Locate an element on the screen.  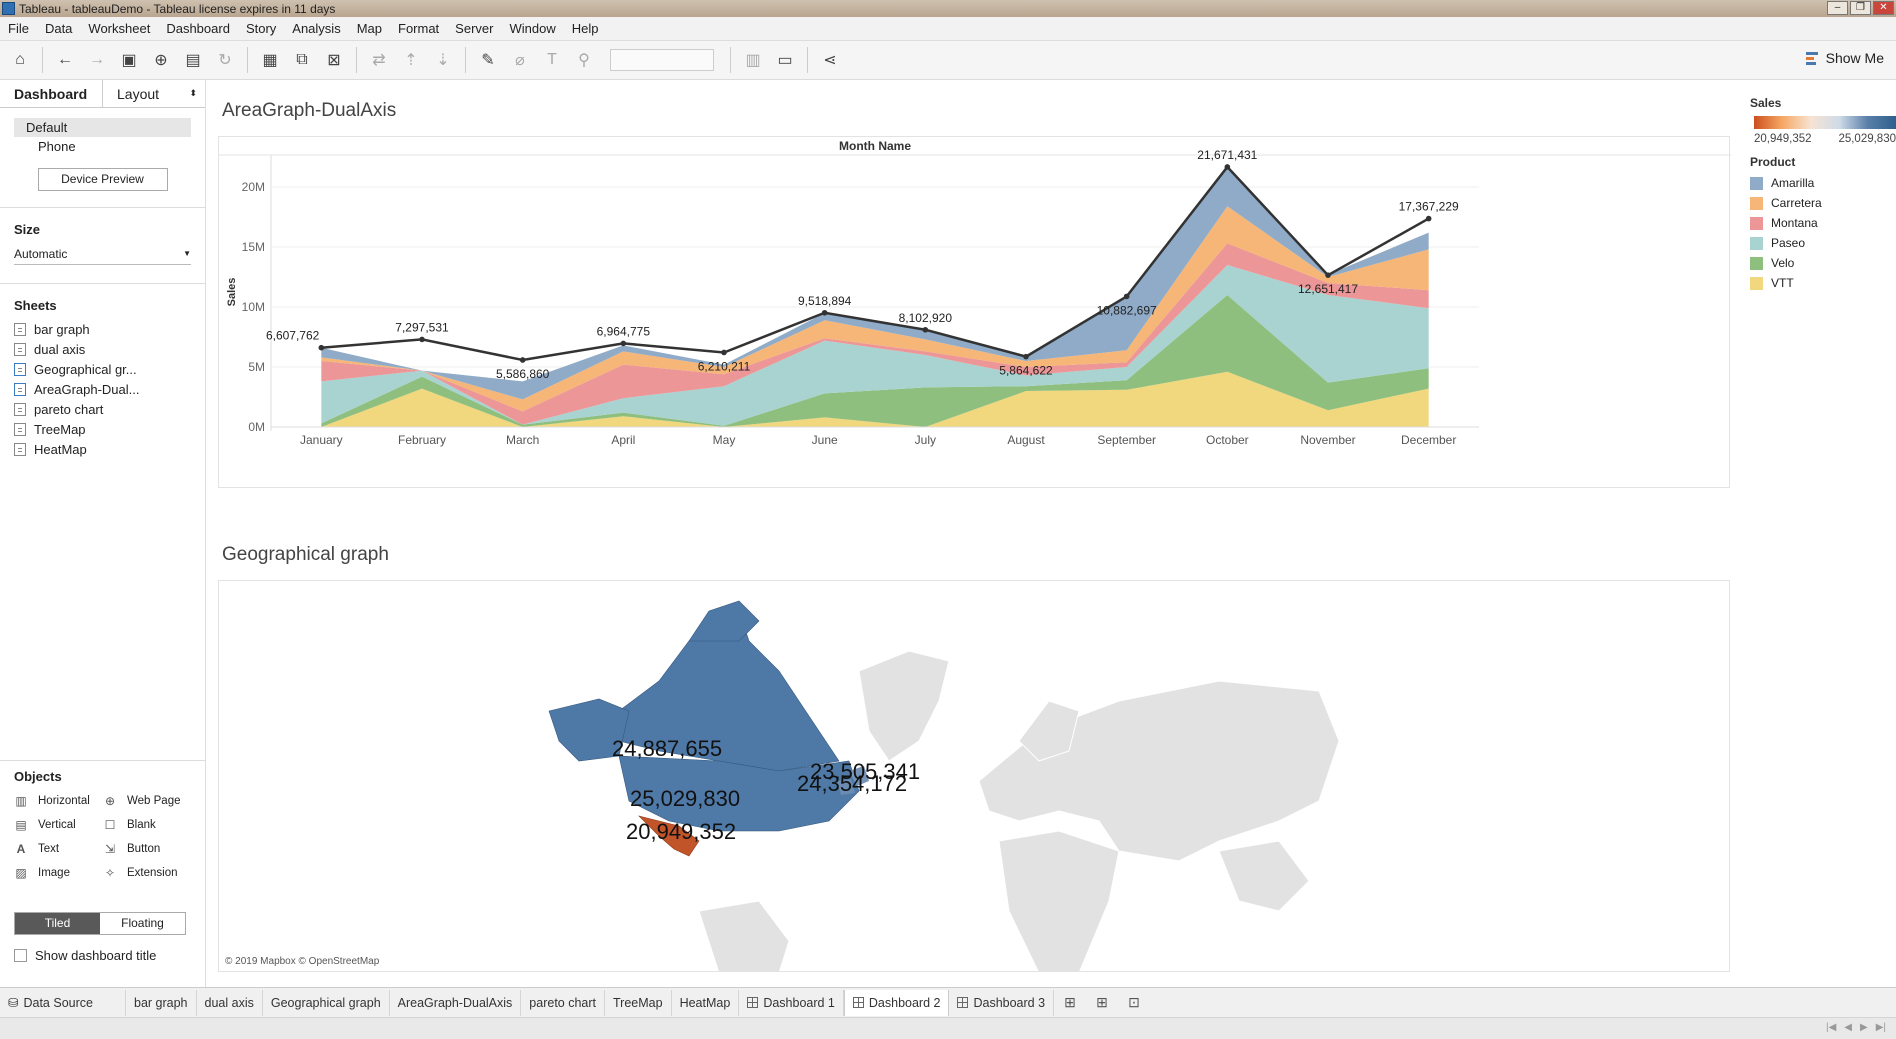
tab-dashboard: Dashboard is located at coordinates (51, 93).